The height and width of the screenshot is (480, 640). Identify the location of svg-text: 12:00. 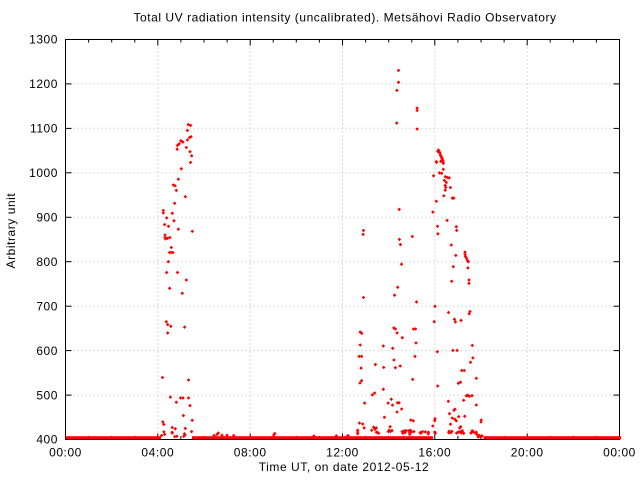
(342, 453).